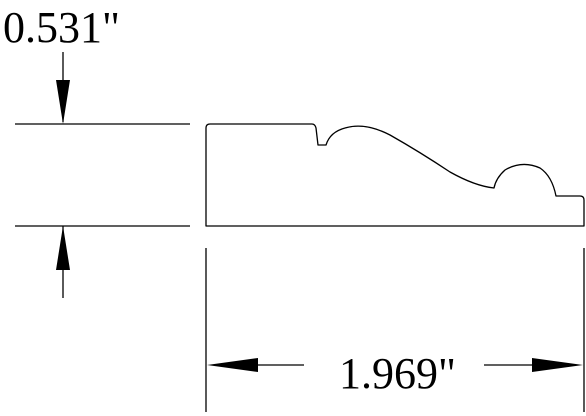 This screenshot has width=586, height=416. I want to click on width-dimension-arrow-left, so click(255, 365).